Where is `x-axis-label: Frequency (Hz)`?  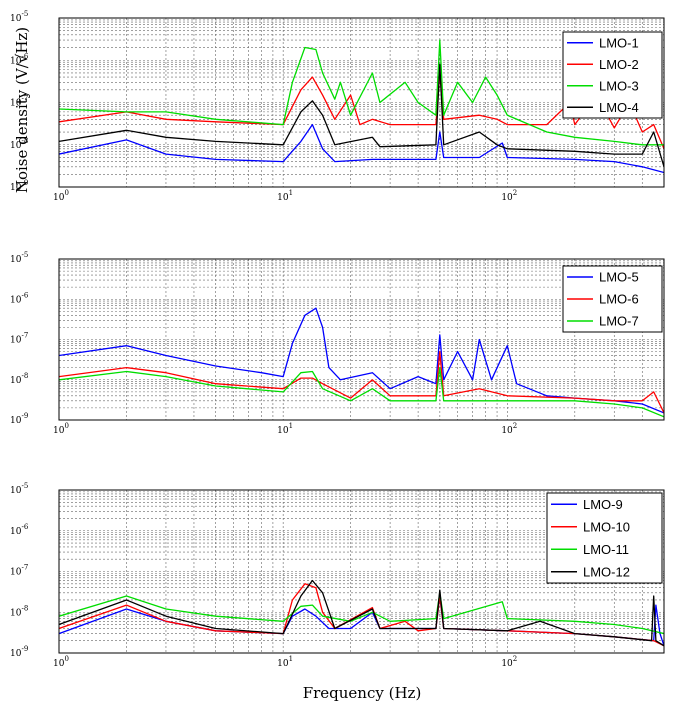 x-axis-label: Frequency (Hz) is located at coordinates (362, 693).